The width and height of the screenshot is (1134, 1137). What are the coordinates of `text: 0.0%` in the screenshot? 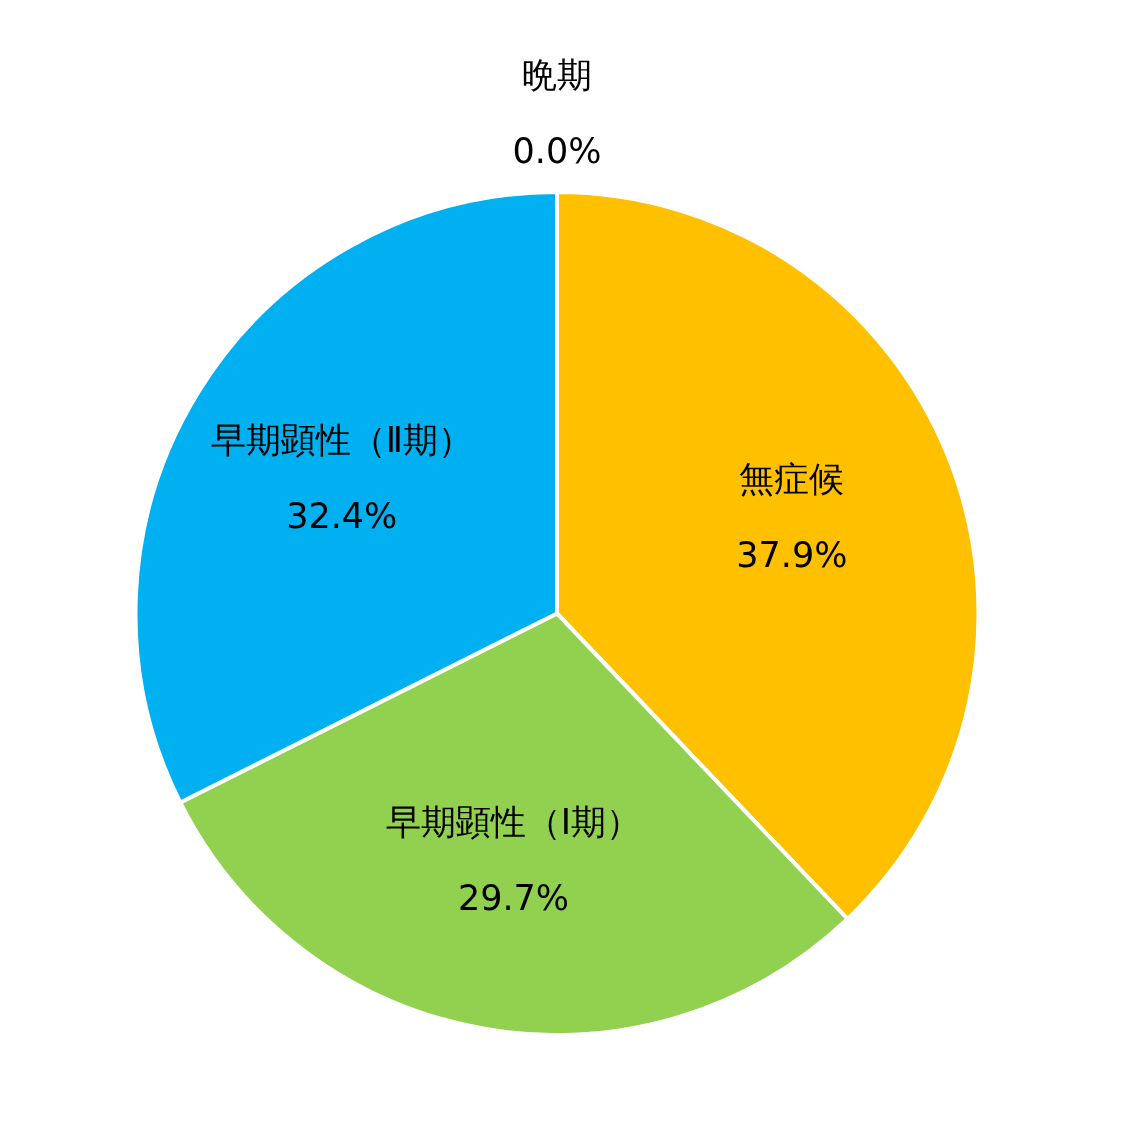 It's located at (557, 151).